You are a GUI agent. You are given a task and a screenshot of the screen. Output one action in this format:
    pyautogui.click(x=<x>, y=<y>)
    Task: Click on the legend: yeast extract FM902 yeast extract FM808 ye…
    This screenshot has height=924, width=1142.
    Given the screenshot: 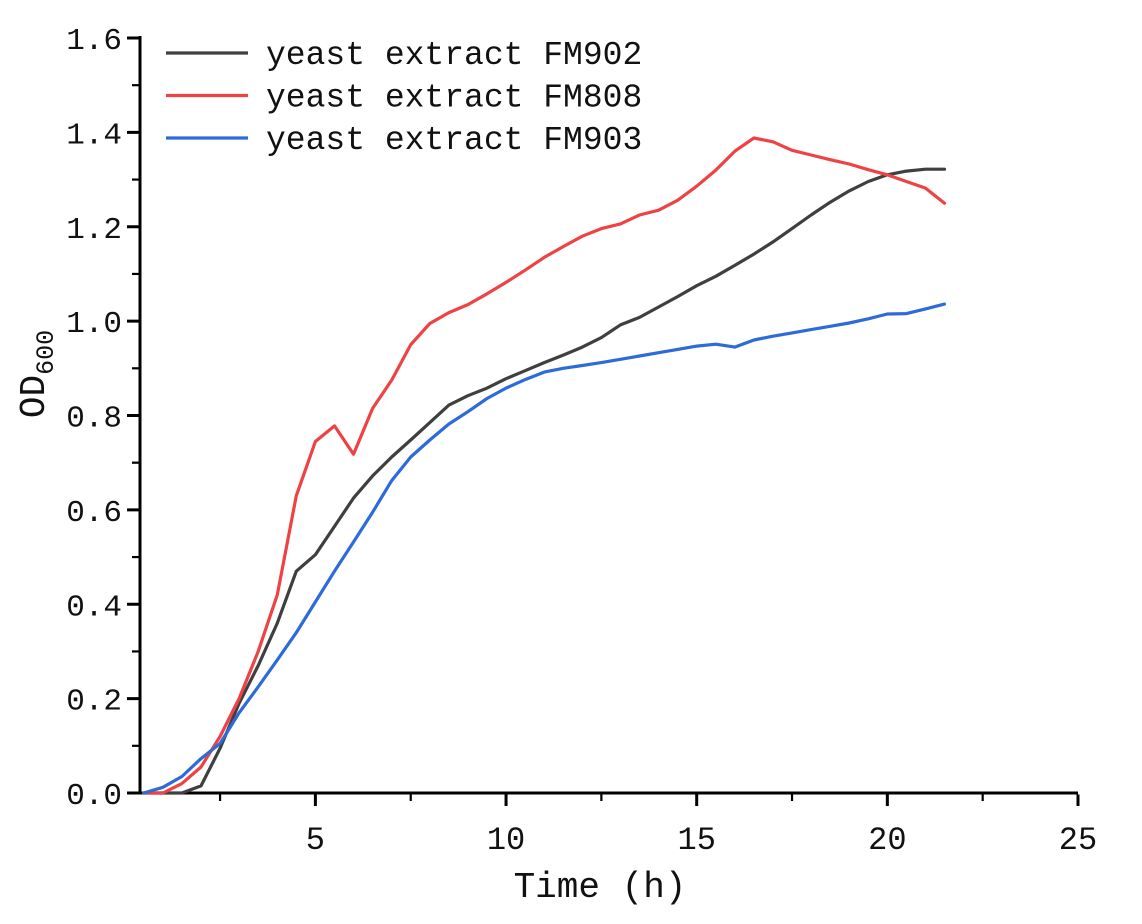 What is the action you would take?
    pyautogui.click(x=404, y=98)
    